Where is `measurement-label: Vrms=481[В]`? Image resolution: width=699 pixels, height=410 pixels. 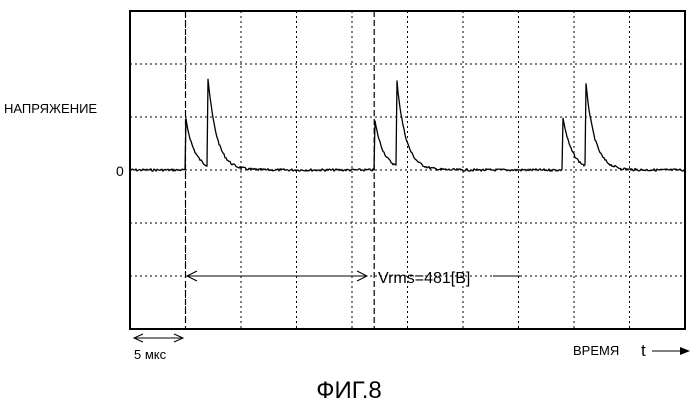
measurement-label: Vrms=481[В] is located at coordinates (424, 278).